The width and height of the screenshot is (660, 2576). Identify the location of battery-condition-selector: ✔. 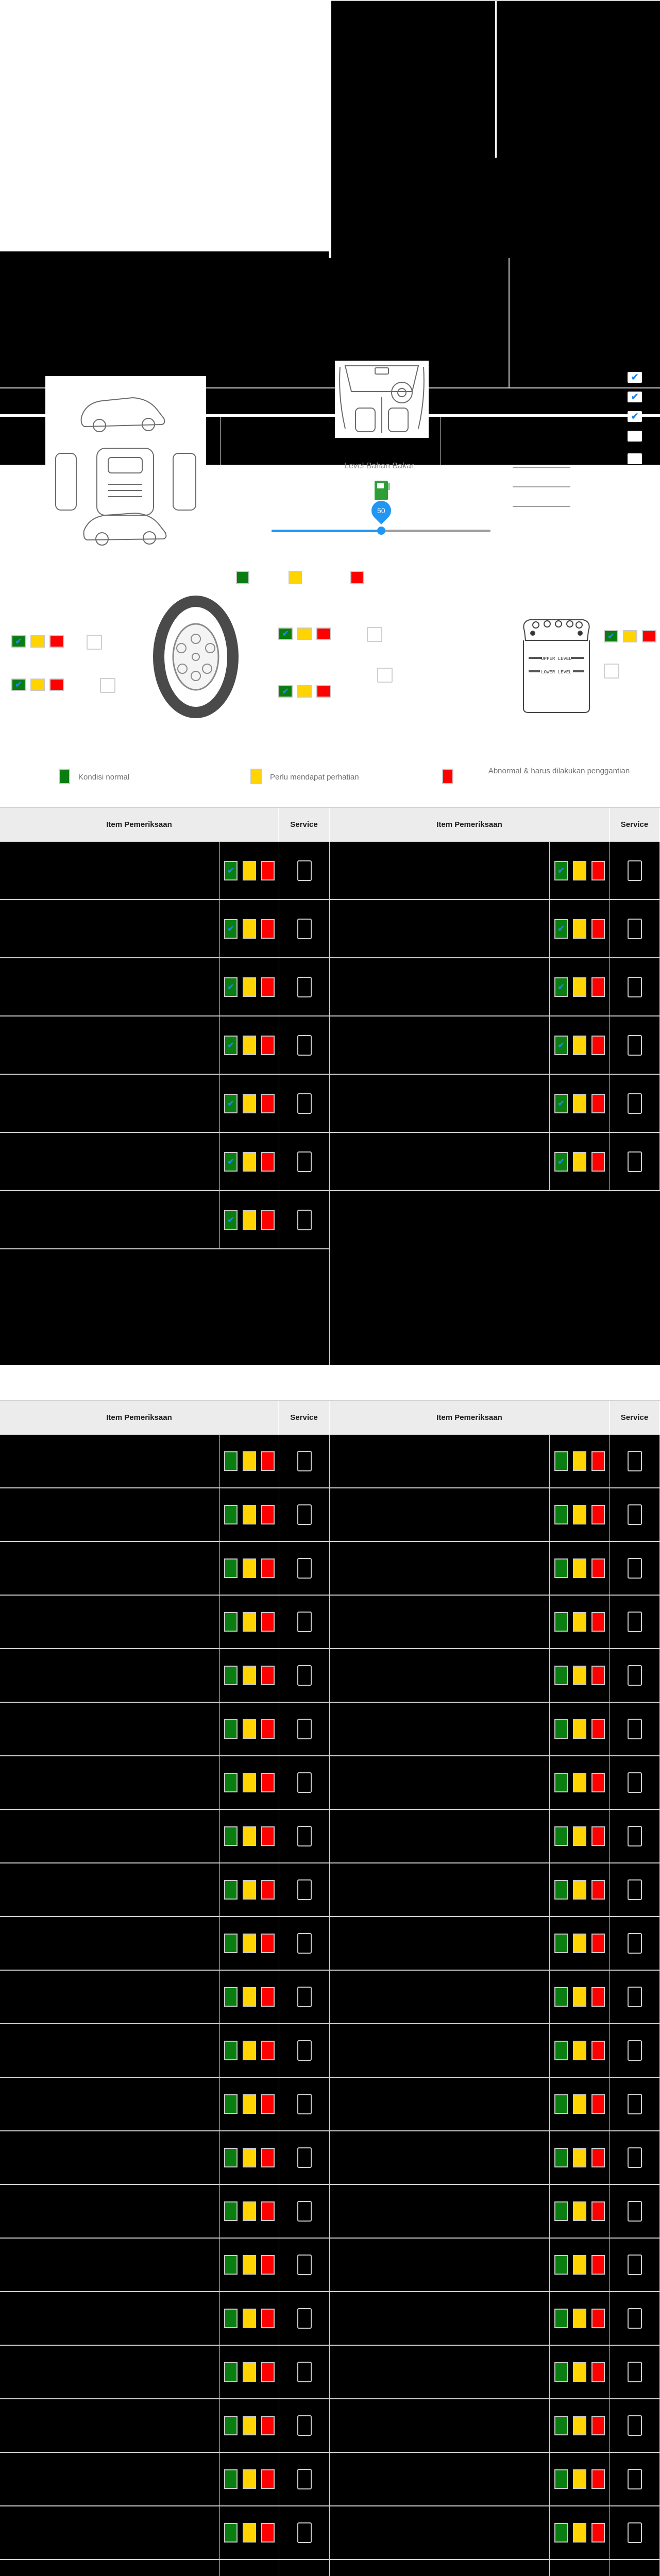
(630, 636).